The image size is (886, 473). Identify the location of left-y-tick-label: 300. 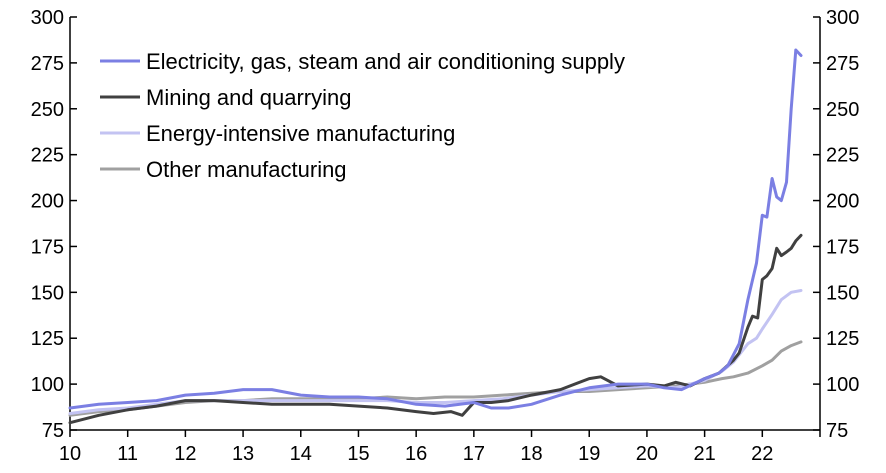
(47, 18).